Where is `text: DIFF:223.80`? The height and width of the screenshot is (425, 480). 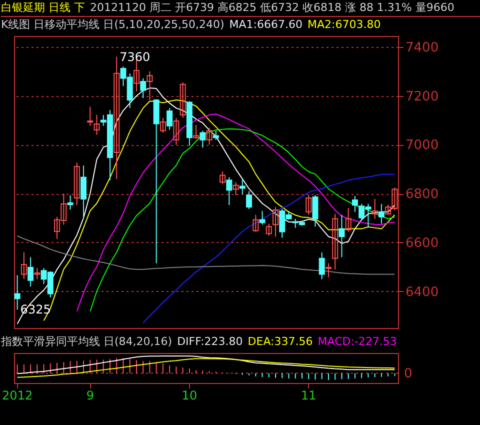
text: DIFF:223.80 is located at coordinates (210, 341).